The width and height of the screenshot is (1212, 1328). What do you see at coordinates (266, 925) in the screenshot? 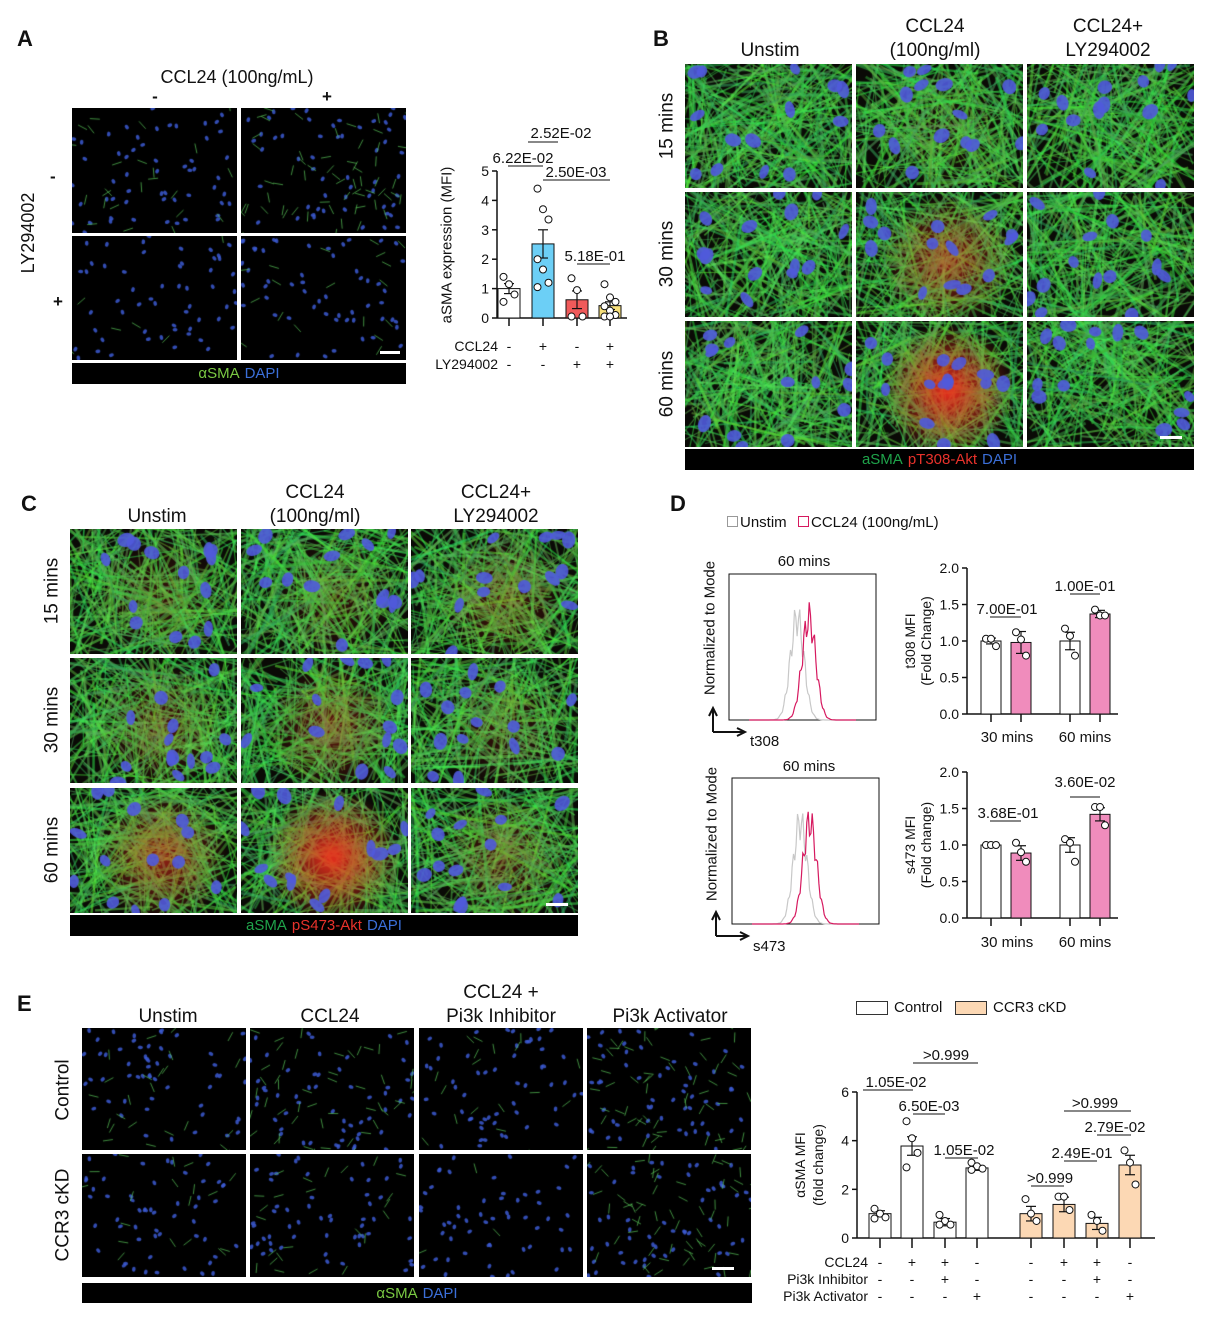
I see `legend-asma: aSMA` at bounding box center [266, 925].